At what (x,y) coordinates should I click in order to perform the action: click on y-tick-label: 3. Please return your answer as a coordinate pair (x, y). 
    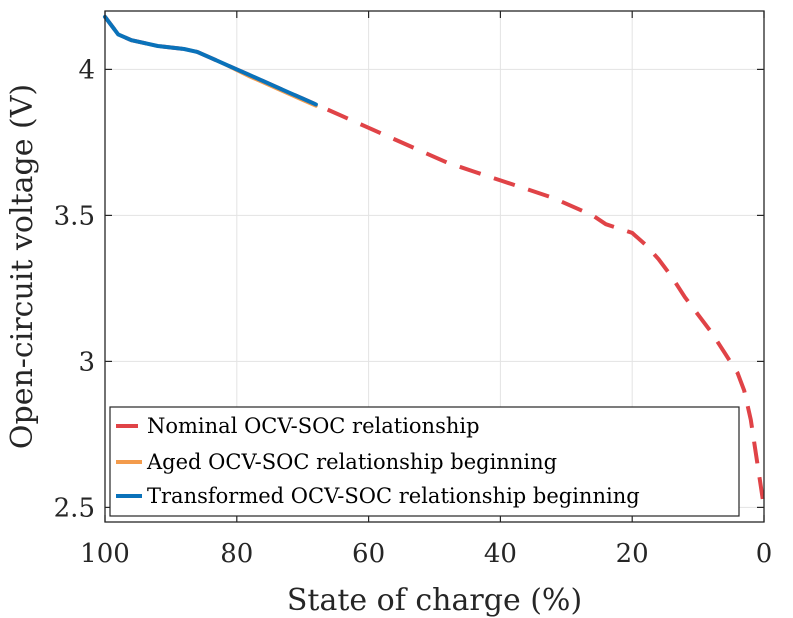
    Looking at the image, I should click on (86, 362).